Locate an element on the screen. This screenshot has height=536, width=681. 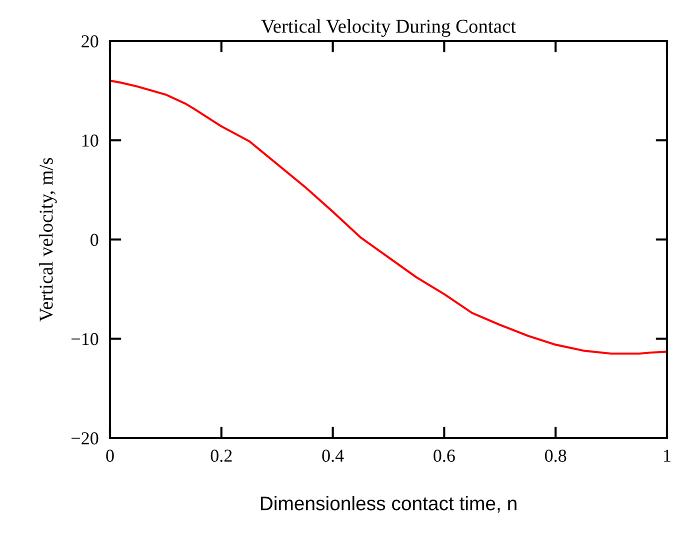
y-axis-title: Vertical velocity, m/s is located at coordinates (48, 240).